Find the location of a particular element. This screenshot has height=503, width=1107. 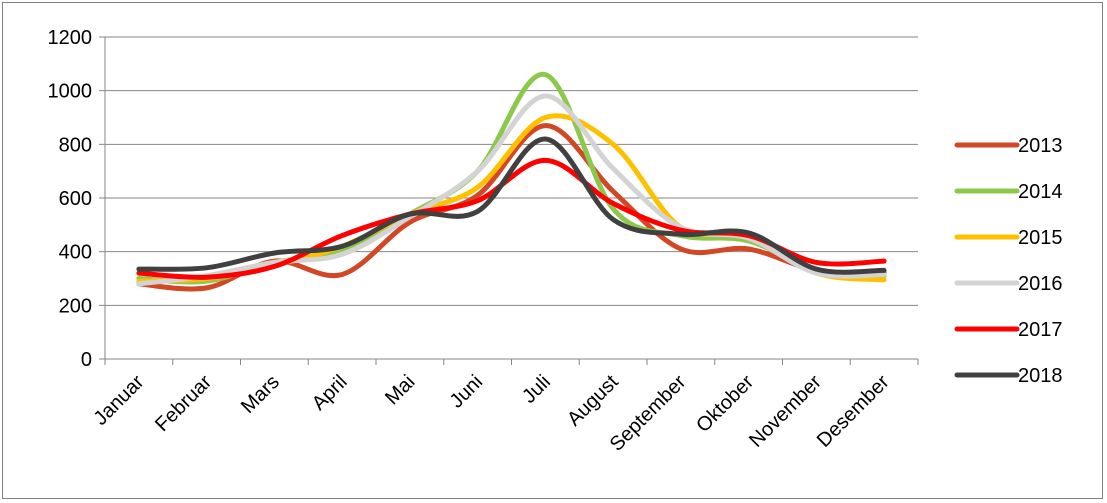

x-tick-label: Januar is located at coordinates (119, 400).